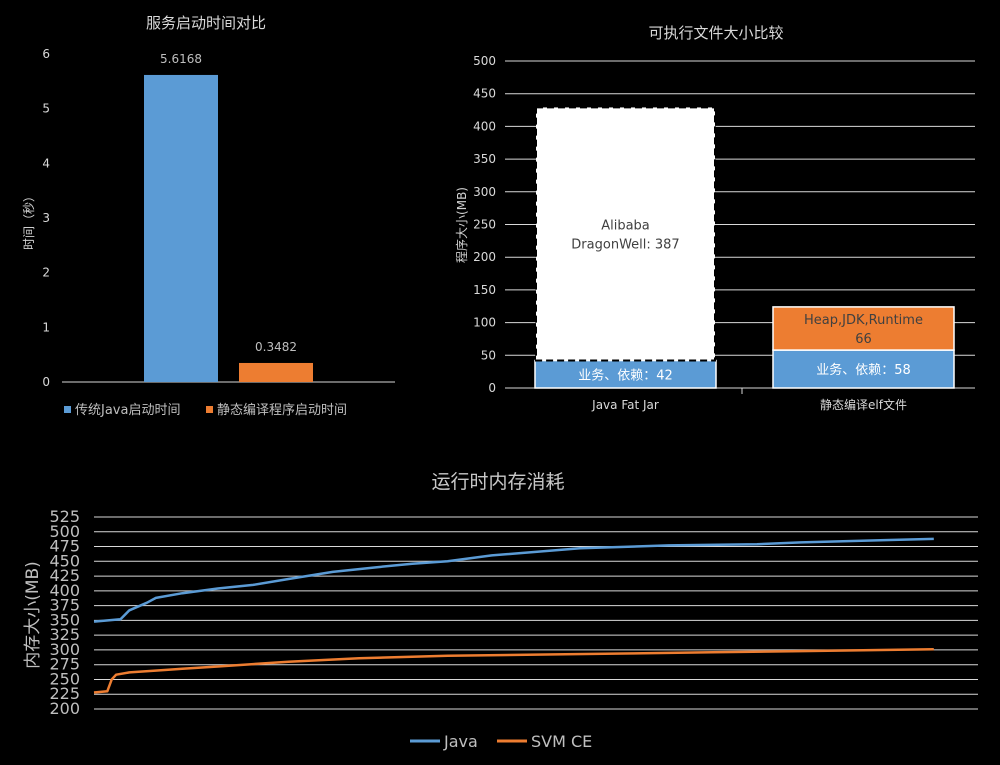  Describe the element at coordinates (64, 649) in the screenshot. I see `chart3-ytick: 300` at that location.